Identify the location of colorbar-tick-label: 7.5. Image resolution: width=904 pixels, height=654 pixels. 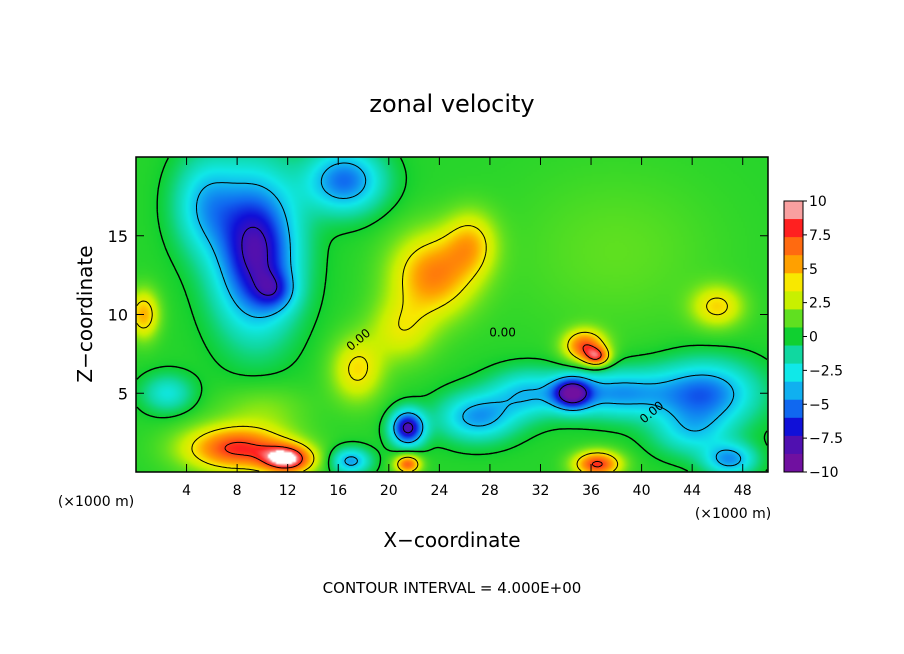
(820, 236).